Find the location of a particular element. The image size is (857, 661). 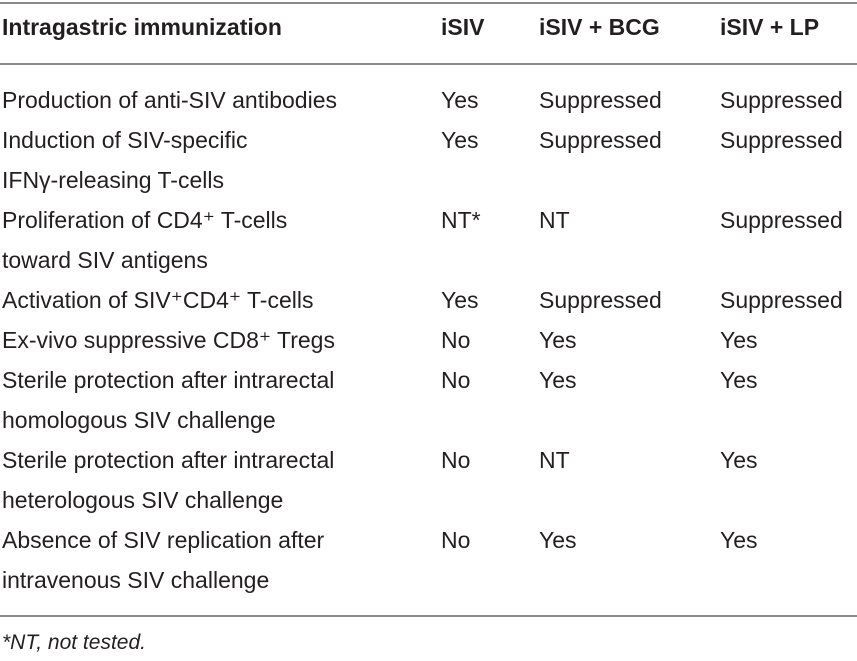

row-label: Activation of SIV⁺CD4⁺ T-cells is located at coordinates (429, 300).